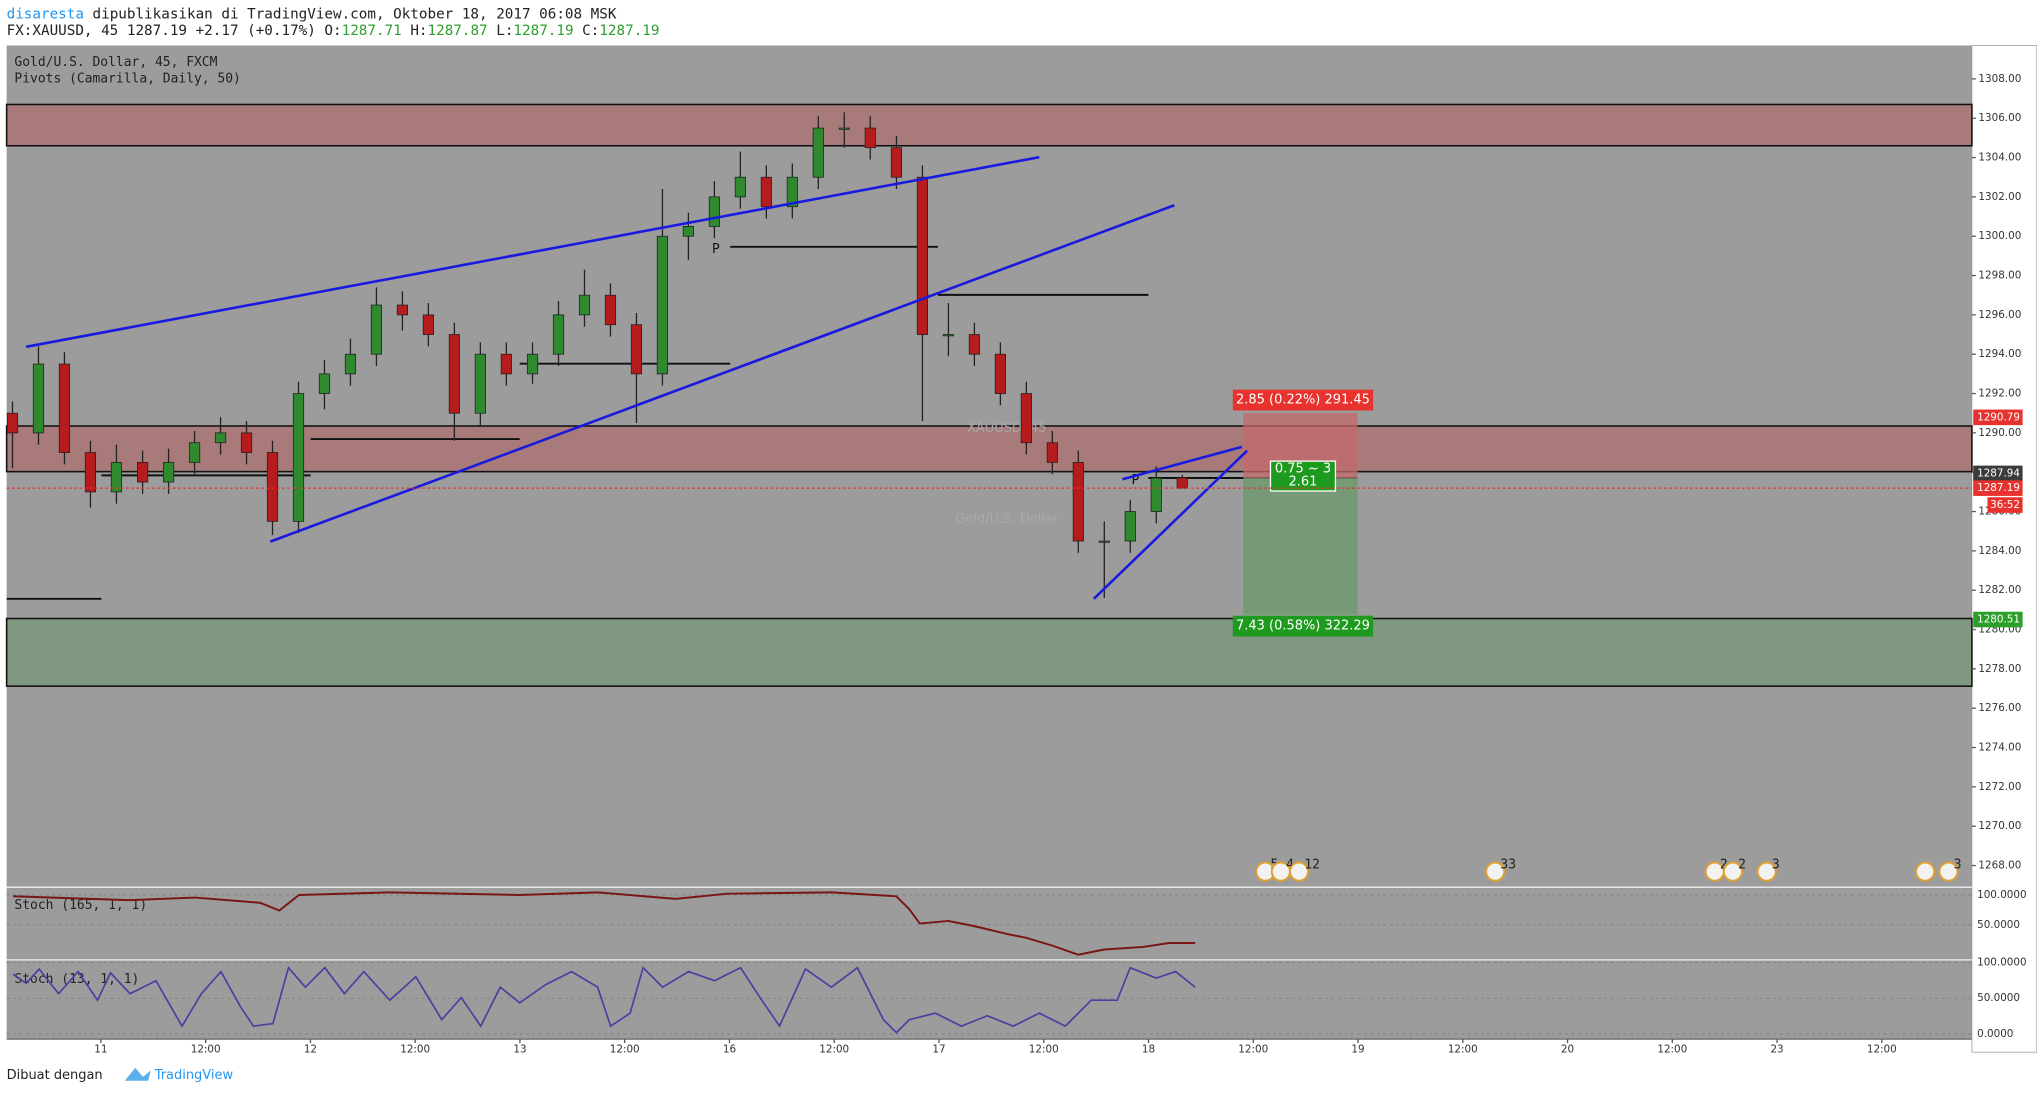 This screenshot has height=1095, width=2037. Describe the element at coordinates (1999, 394) in the screenshot. I see `y-tick-label: 1292.00` at that location.